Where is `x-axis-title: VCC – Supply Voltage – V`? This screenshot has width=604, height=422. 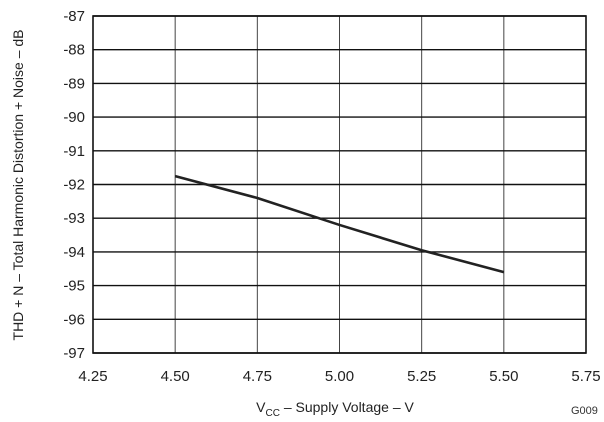
x-axis-title: VCC – Supply Voltage – V is located at coordinates (335, 409).